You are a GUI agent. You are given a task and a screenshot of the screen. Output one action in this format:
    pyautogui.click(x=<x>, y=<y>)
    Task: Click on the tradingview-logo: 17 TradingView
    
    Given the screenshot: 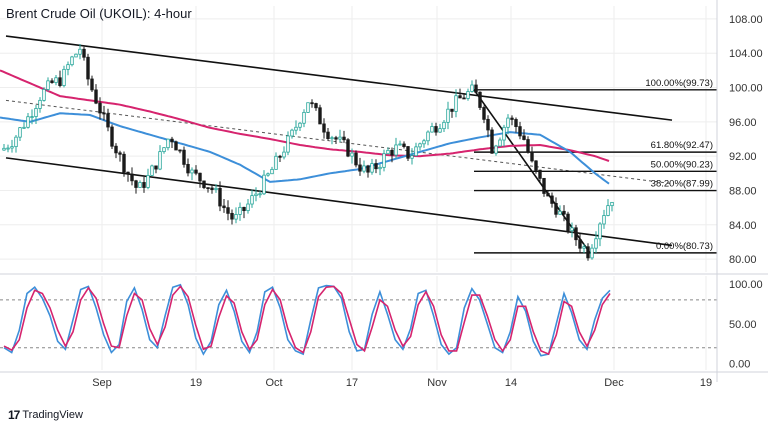 What is the action you would take?
    pyautogui.click(x=45, y=415)
    